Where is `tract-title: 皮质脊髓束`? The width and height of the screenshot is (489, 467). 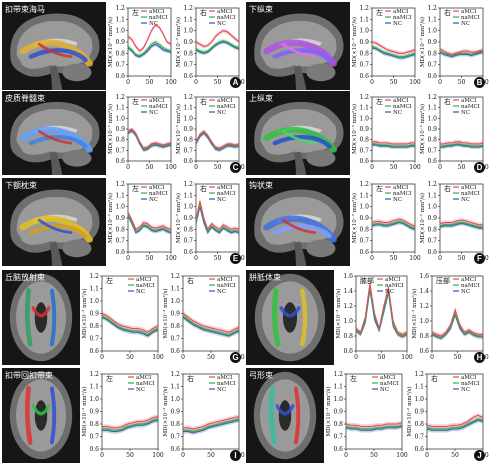 tract-title: 皮质脊髓束 is located at coordinates (25, 98).